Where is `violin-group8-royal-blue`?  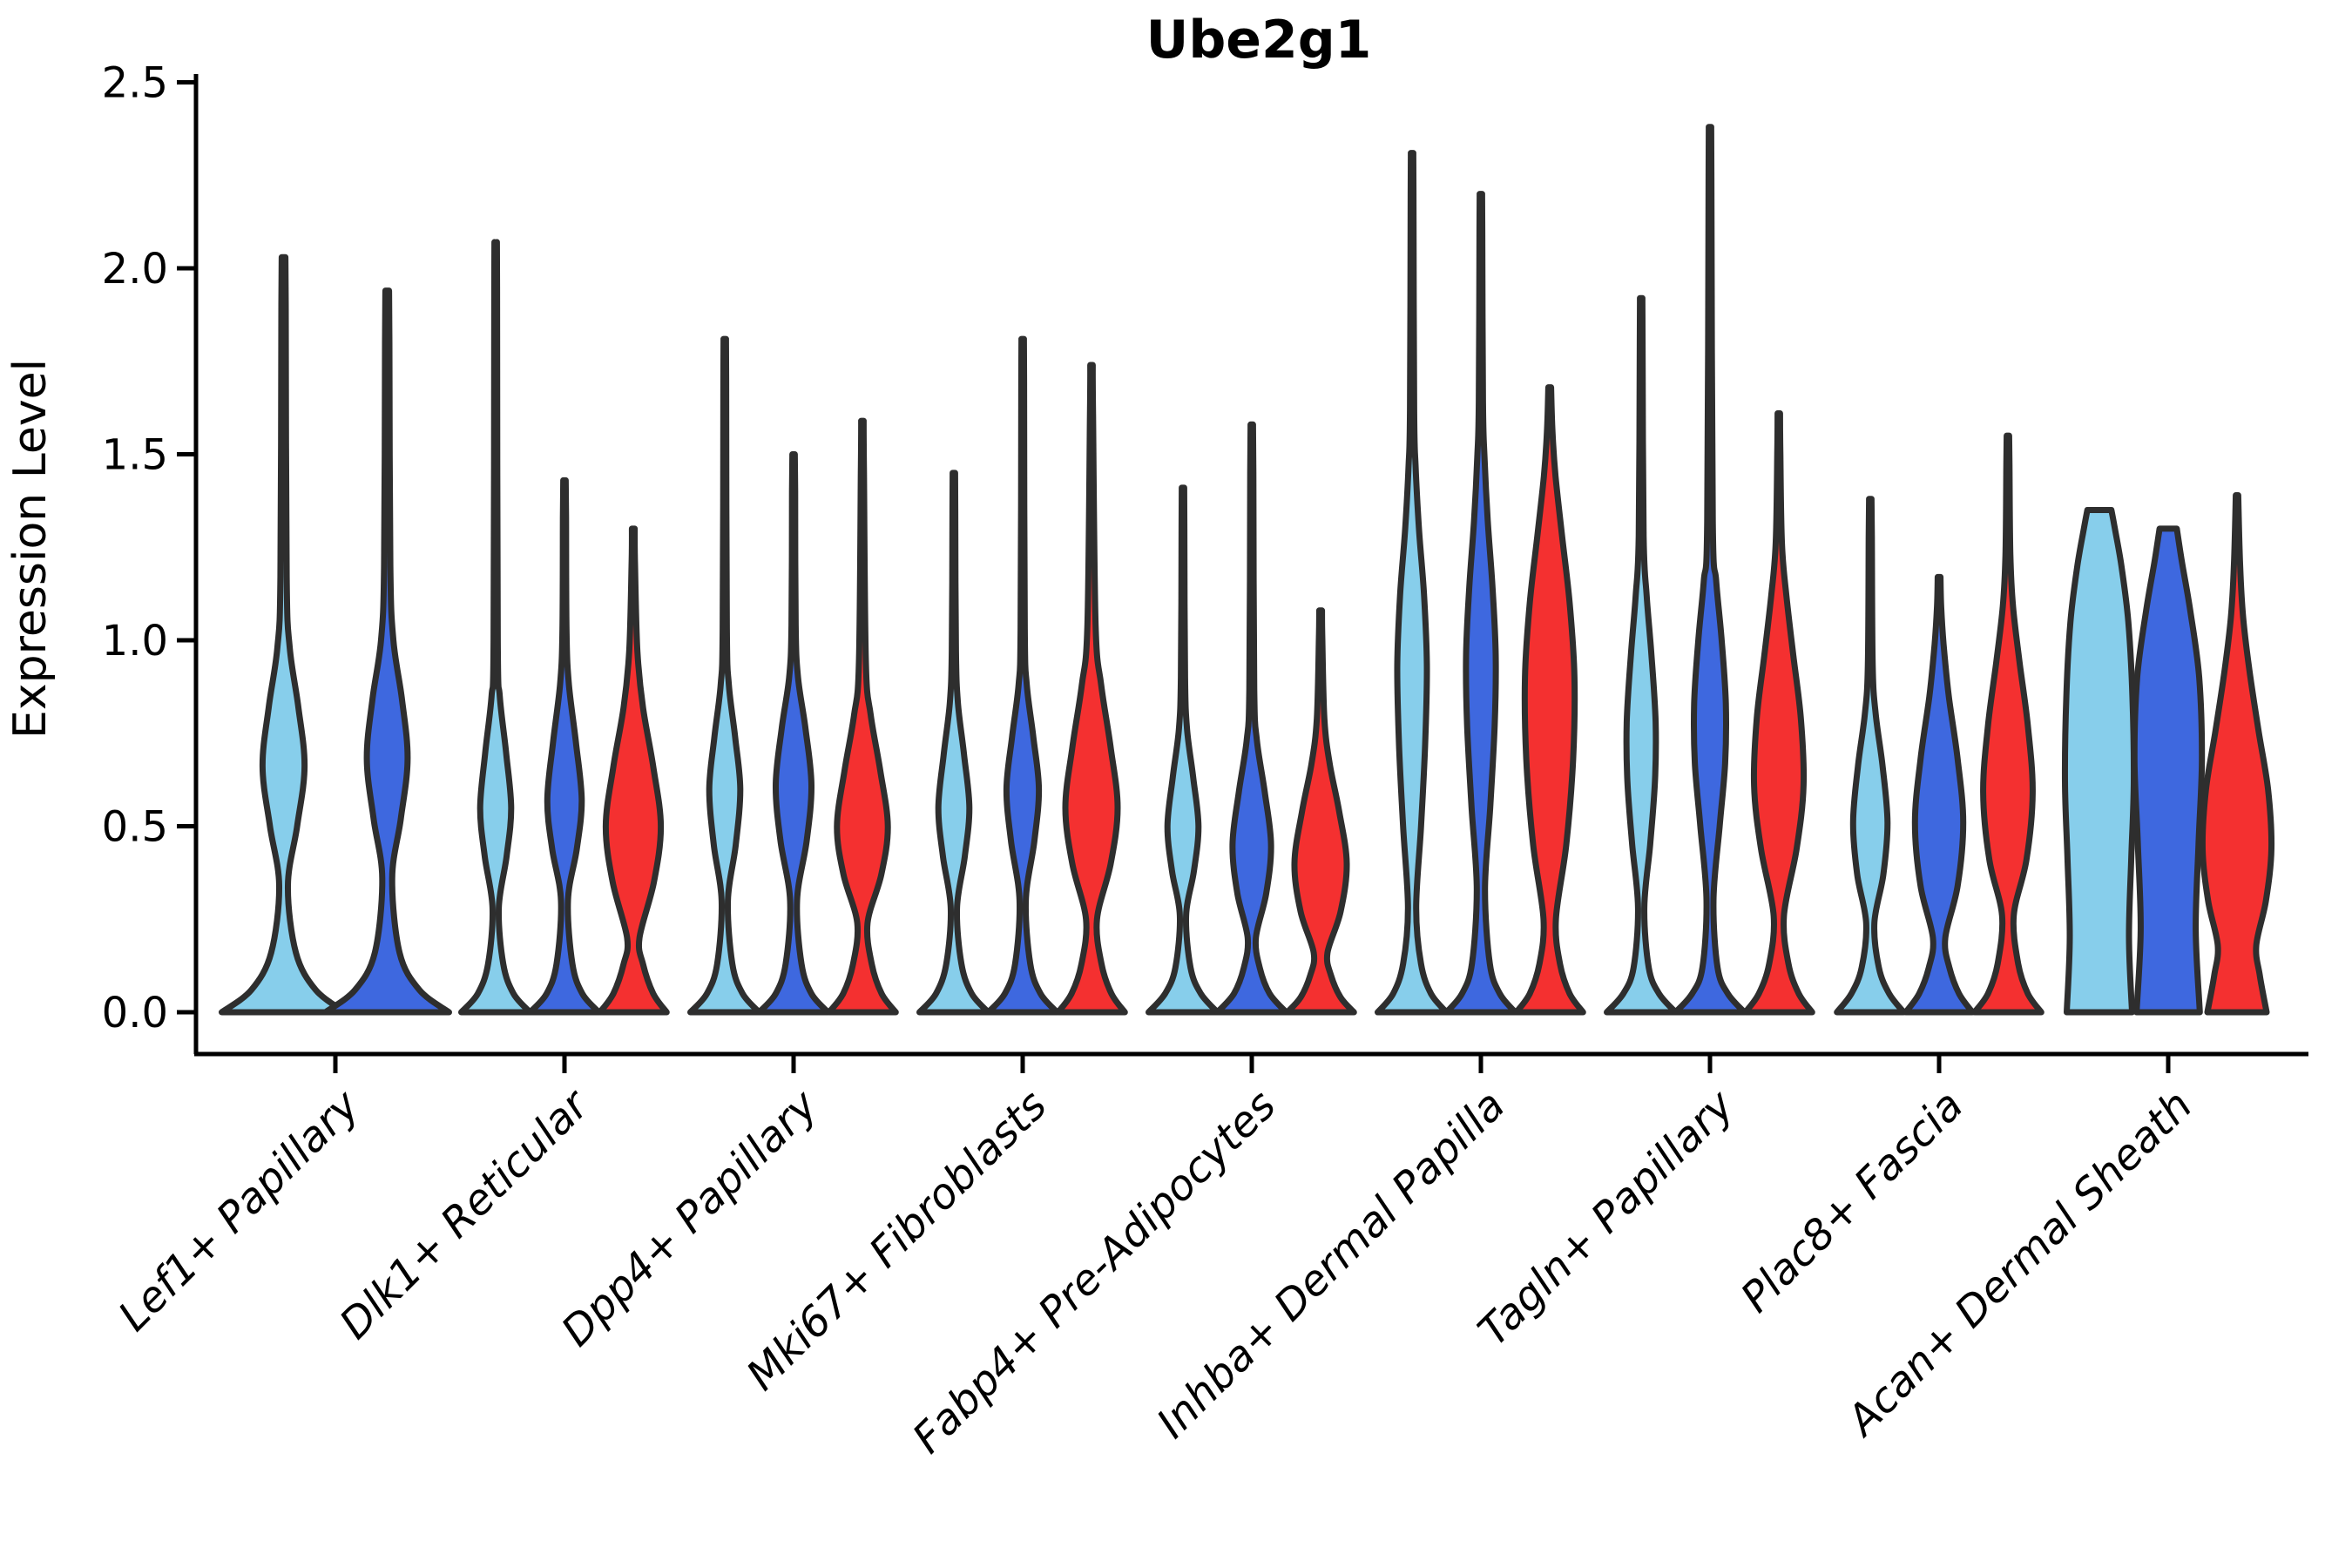
violin-group8-royal-blue is located at coordinates (1939, 795).